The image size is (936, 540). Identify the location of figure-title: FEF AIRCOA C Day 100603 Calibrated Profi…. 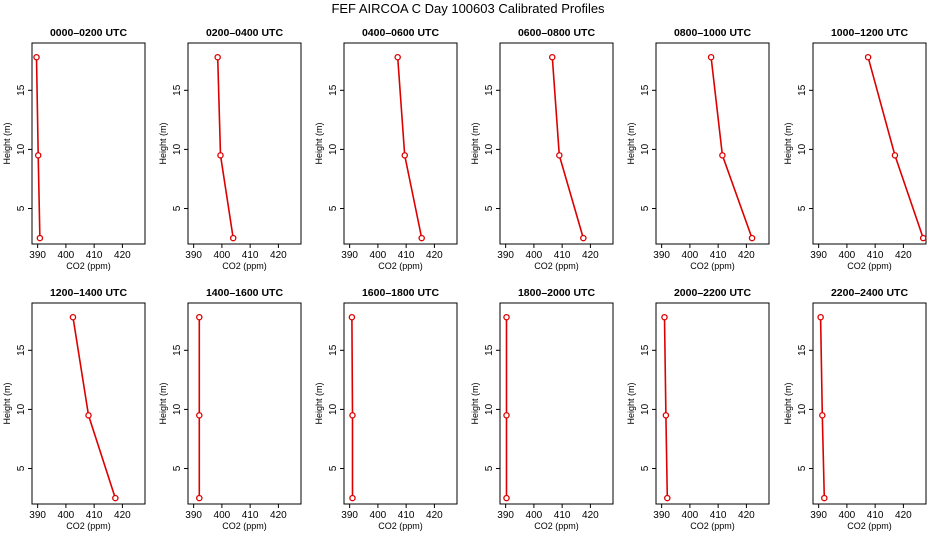
(468, 8).